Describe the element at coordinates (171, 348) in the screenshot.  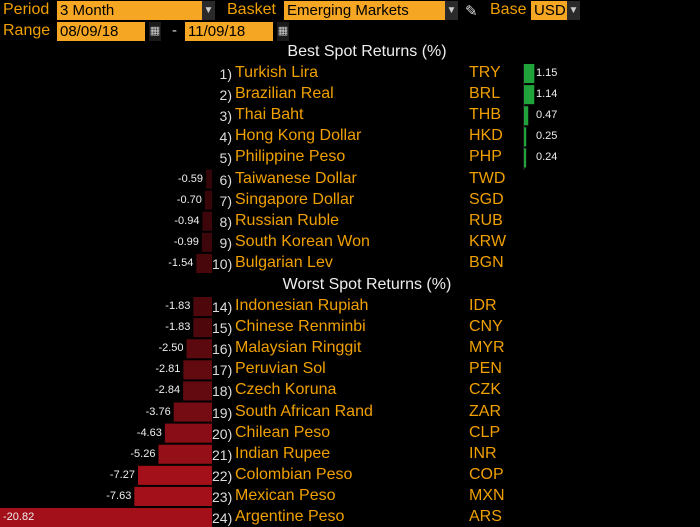
I see `value-label: -2.50` at that location.